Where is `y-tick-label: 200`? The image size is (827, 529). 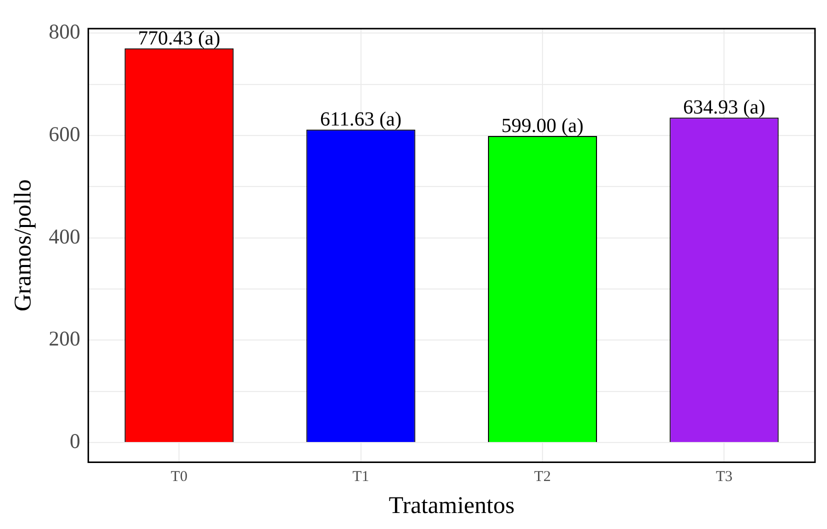 y-tick-label: 200 is located at coordinates (64, 338).